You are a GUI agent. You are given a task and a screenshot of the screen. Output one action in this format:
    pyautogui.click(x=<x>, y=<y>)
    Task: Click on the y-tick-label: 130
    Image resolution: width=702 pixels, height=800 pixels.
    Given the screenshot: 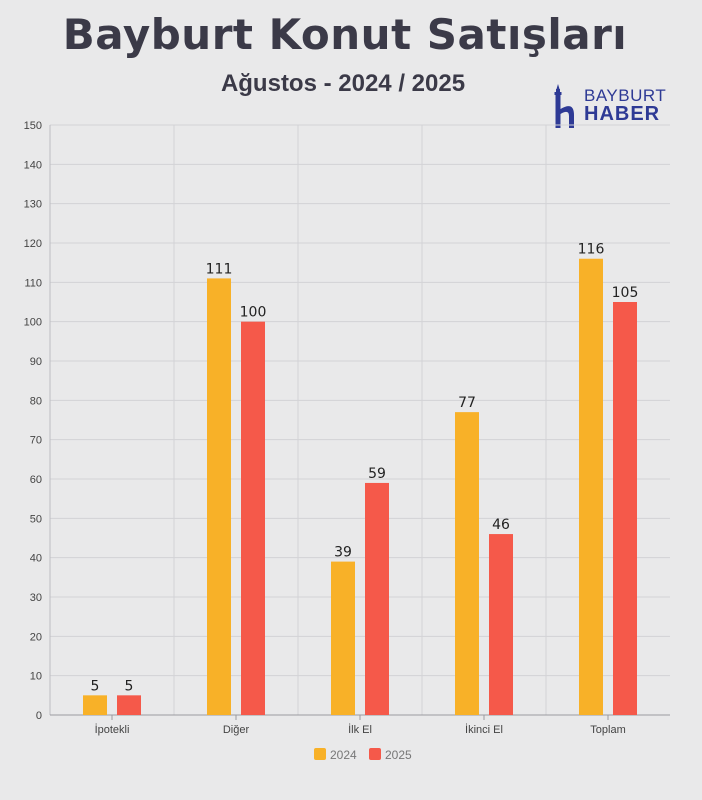 What is the action you would take?
    pyautogui.click(x=33, y=205)
    